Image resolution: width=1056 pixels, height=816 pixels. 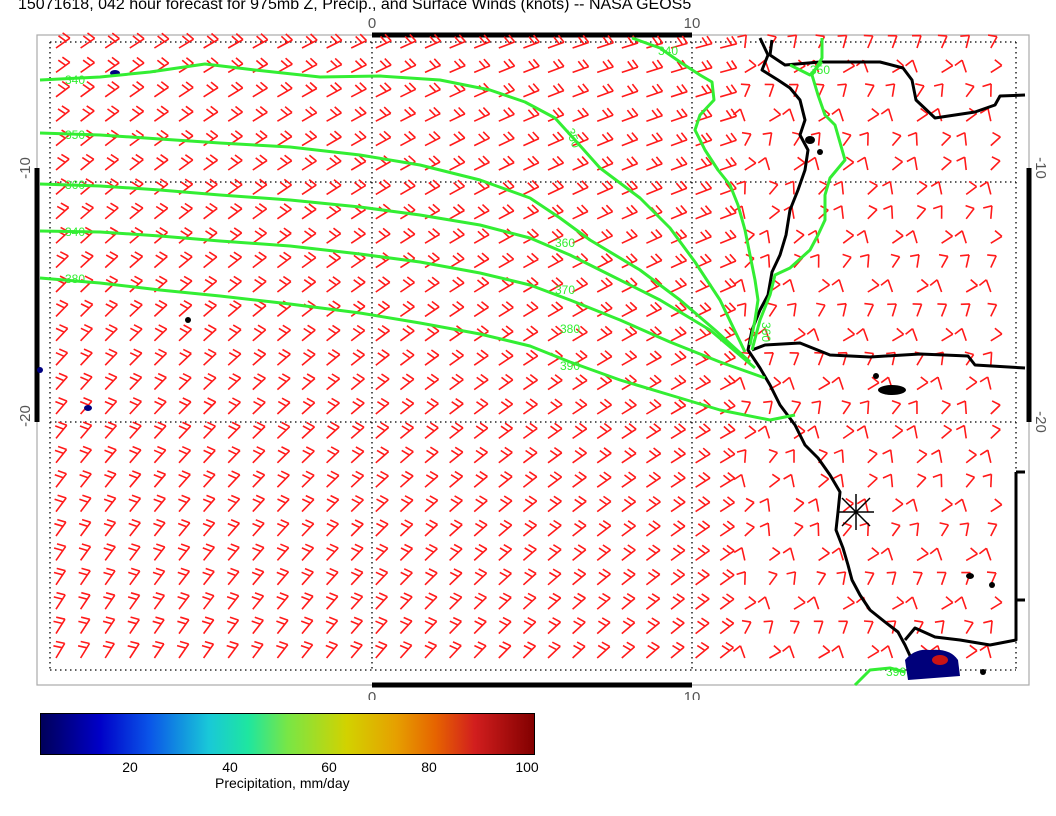 What do you see at coordinates (570, 366) in the screenshot?
I see `contour-label: 390` at bounding box center [570, 366].